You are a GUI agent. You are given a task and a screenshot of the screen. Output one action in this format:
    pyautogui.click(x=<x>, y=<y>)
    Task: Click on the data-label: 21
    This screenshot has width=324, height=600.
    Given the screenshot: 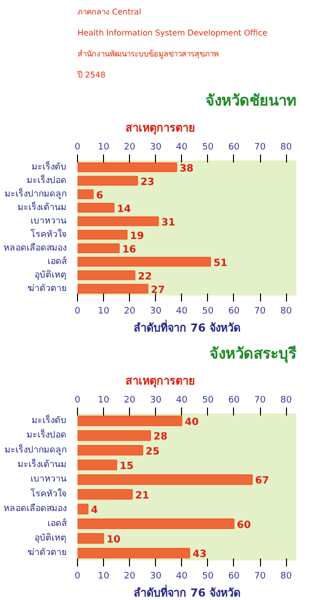 What is the action you would take?
    pyautogui.click(x=142, y=496)
    